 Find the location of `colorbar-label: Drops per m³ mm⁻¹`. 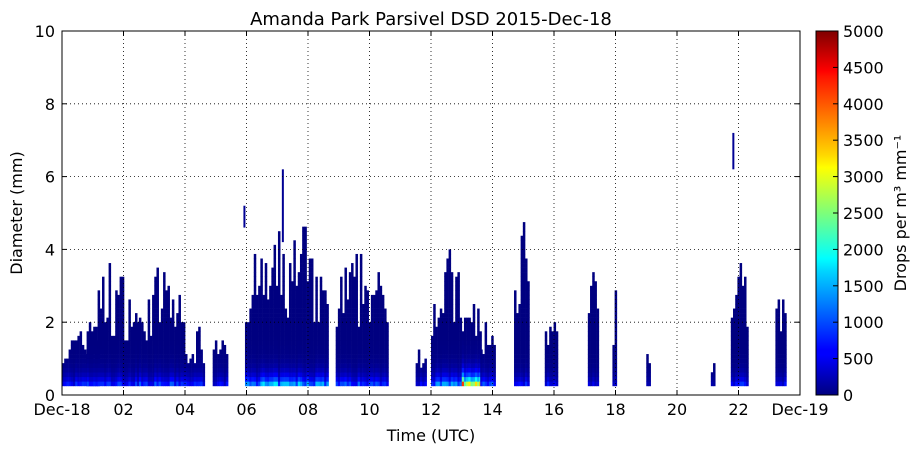

colorbar-label: Drops per m³ mm⁻¹ is located at coordinates (900, 213).